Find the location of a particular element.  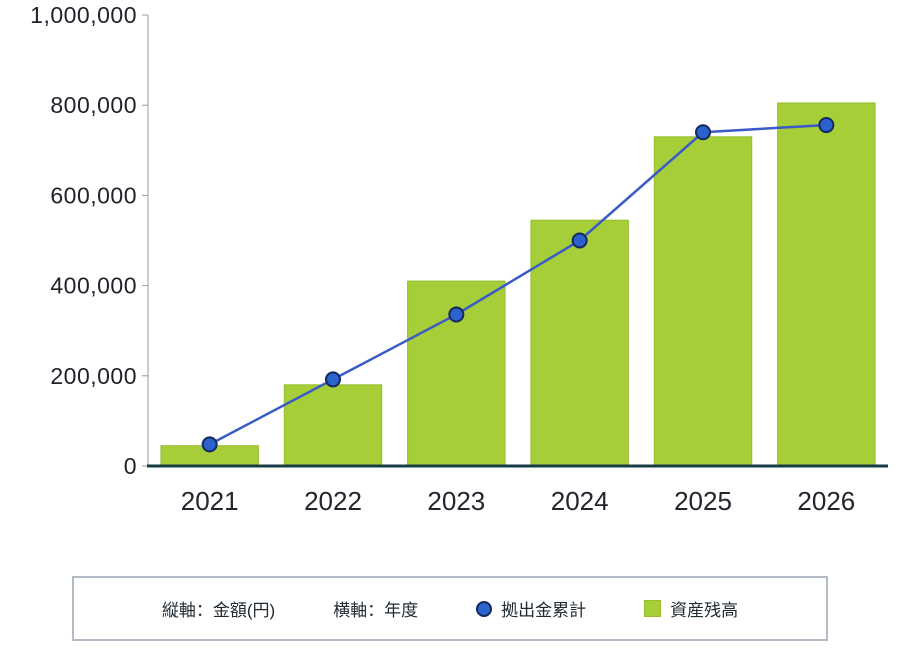

legend-vertical-axis-label: 縦軸：金額(円) is located at coordinates (218, 610).